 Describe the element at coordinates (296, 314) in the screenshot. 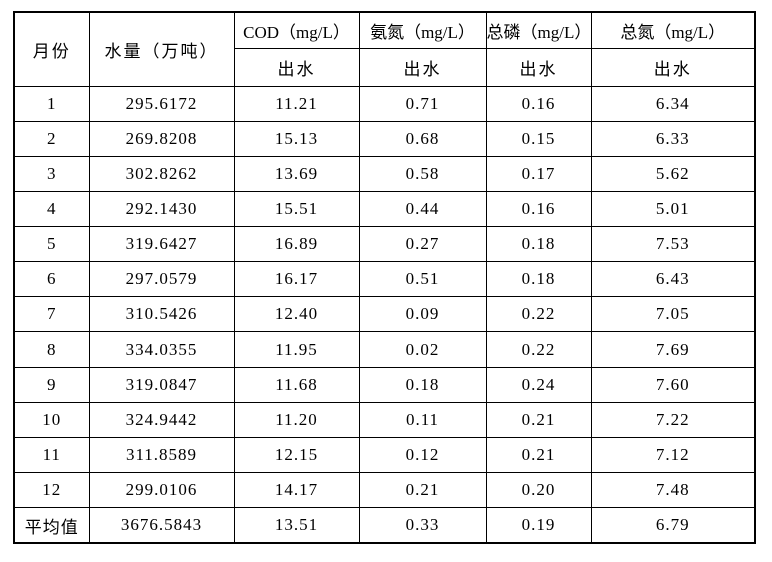

I see `value-cell: 12.40` at that location.